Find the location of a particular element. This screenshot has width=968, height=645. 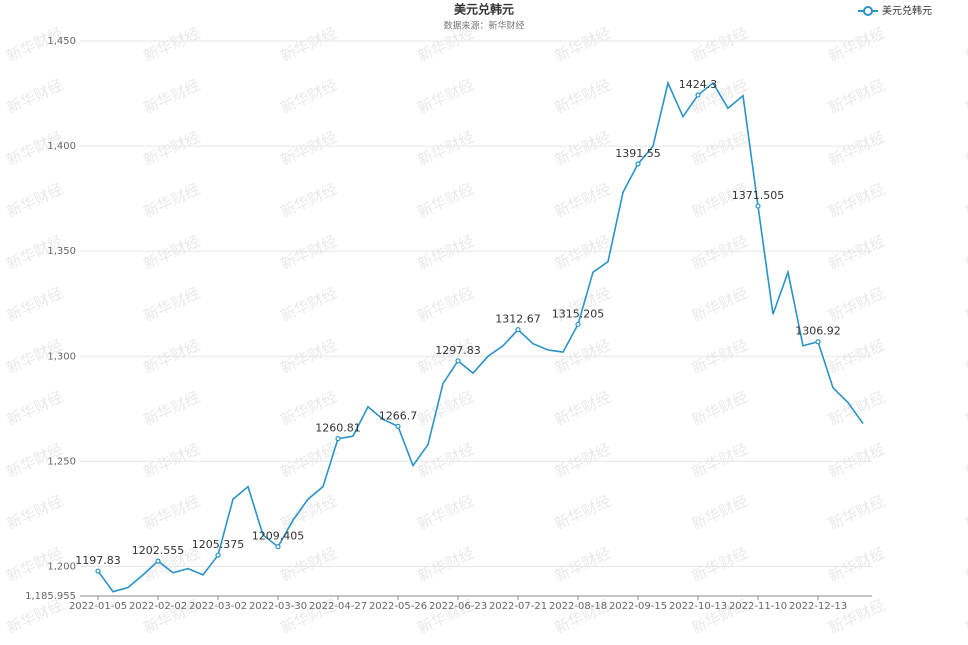

x-tick-label: 2022-09-15 is located at coordinates (638, 606).